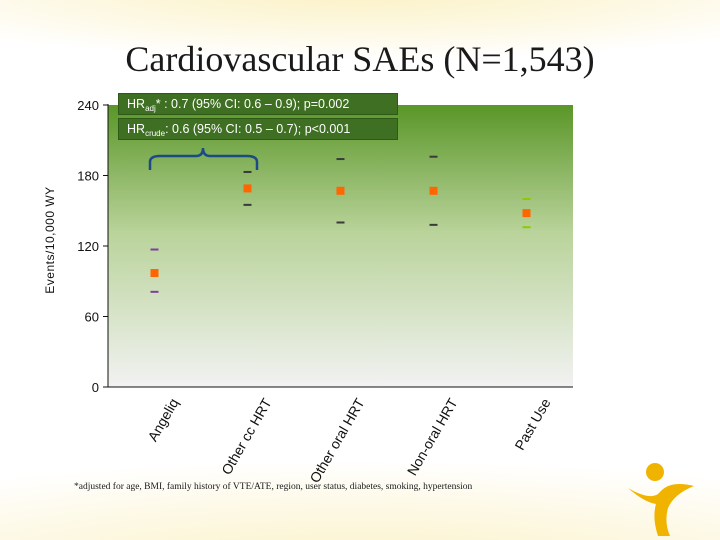 This screenshot has height=540, width=720. I want to click on y-tick-label: 0, so click(95, 387).